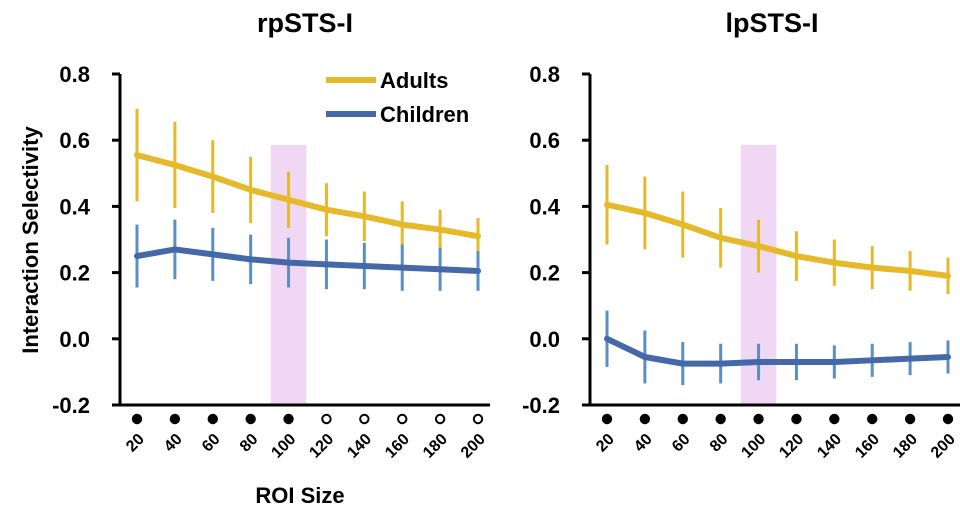 The height and width of the screenshot is (511, 960). What do you see at coordinates (299, 495) in the screenshot?
I see `x-axis-label: ROI Size` at bounding box center [299, 495].